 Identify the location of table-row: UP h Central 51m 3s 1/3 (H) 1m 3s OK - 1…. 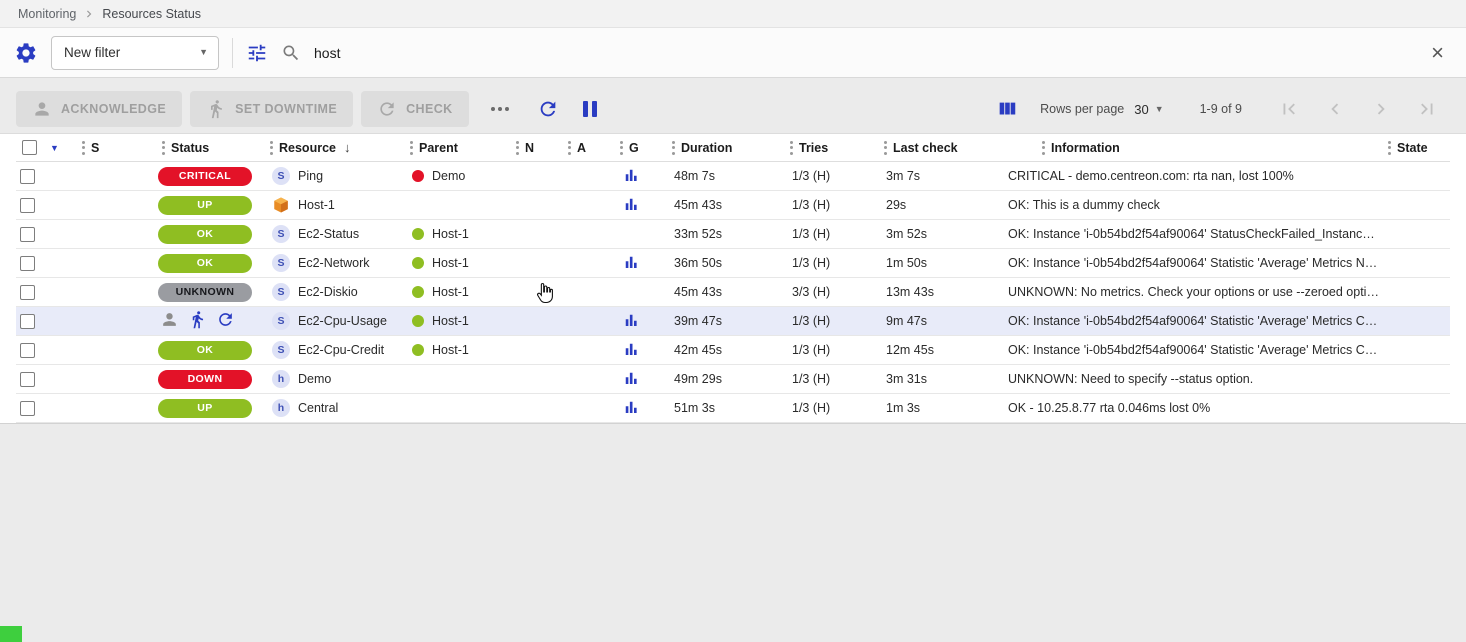
(733, 408).